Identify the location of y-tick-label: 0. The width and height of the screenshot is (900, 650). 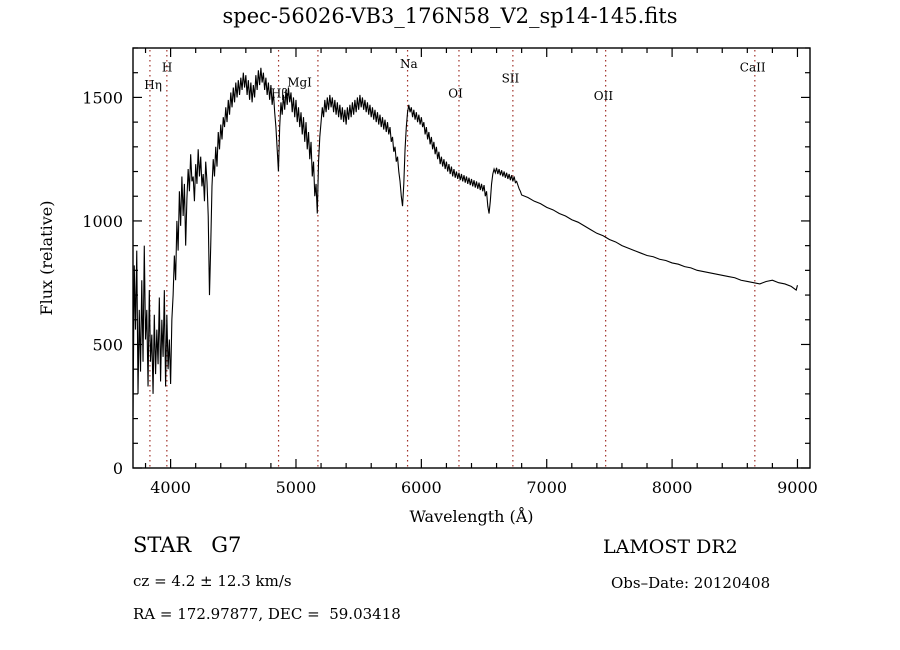
(118, 468).